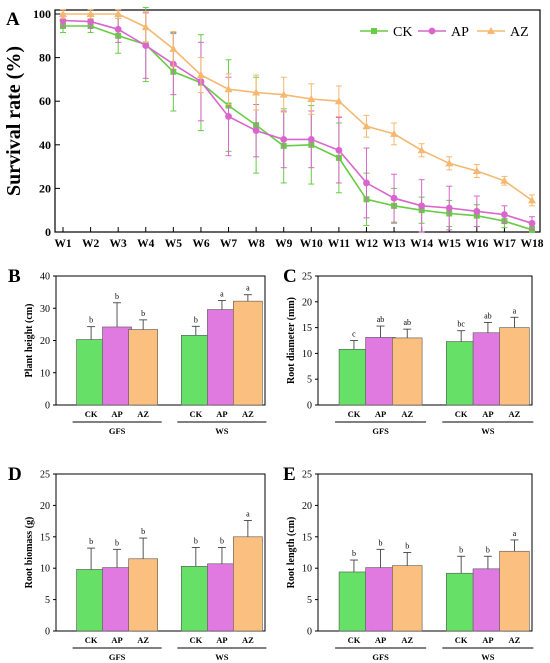  I want to click on group-ws: b CK b AP a AZ WS, so click(222, 585).